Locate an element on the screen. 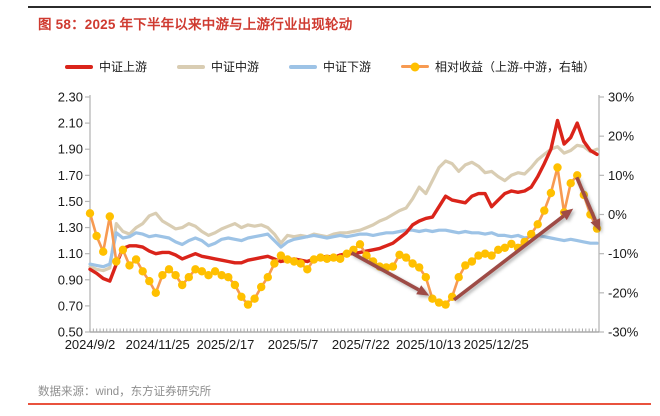  rotation-up-arrow is located at coordinates (508, 258).